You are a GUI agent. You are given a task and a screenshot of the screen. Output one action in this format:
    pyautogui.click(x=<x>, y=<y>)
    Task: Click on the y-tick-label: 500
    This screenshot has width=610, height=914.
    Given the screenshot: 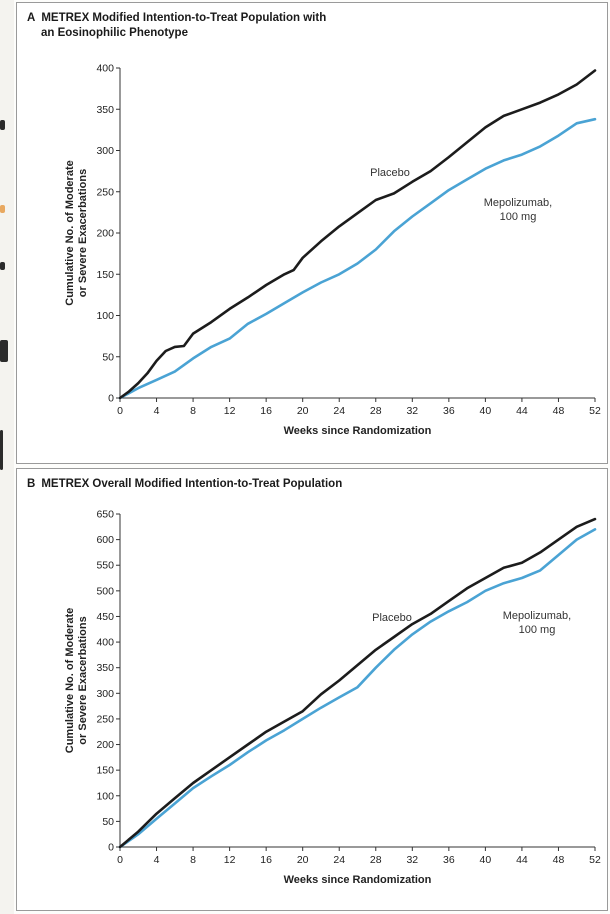 What is the action you would take?
    pyautogui.click(x=105, y=591)
    